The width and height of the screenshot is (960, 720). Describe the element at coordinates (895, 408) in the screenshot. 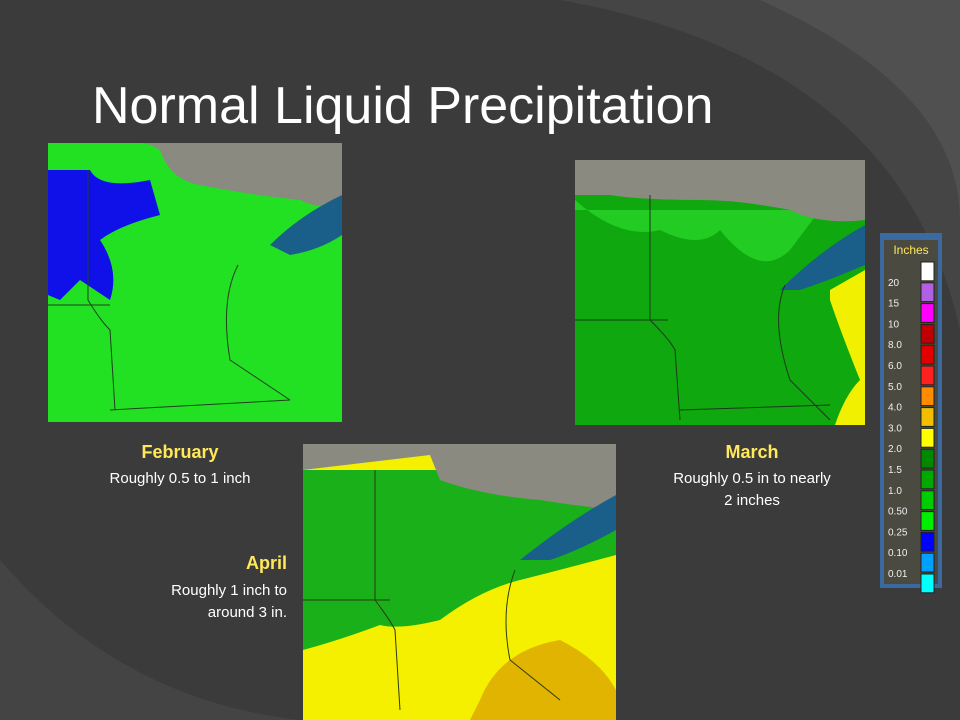

I see `legend-label: 4.0` at that location.